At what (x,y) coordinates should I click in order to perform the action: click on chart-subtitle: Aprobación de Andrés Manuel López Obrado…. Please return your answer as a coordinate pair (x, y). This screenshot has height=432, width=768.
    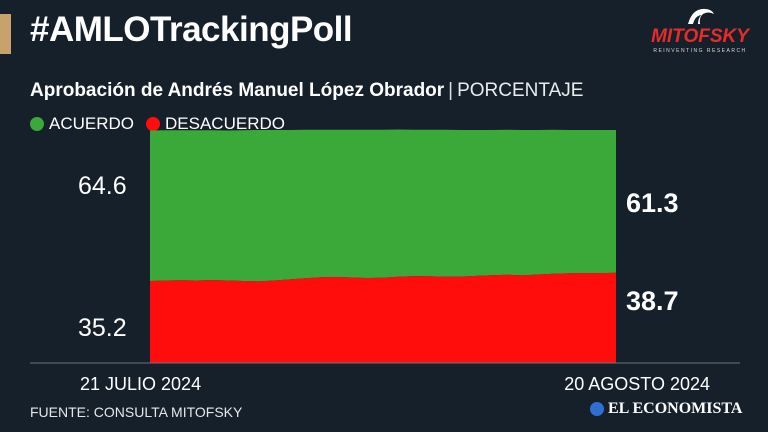
    Looking at the image, I should click on (306, 91).